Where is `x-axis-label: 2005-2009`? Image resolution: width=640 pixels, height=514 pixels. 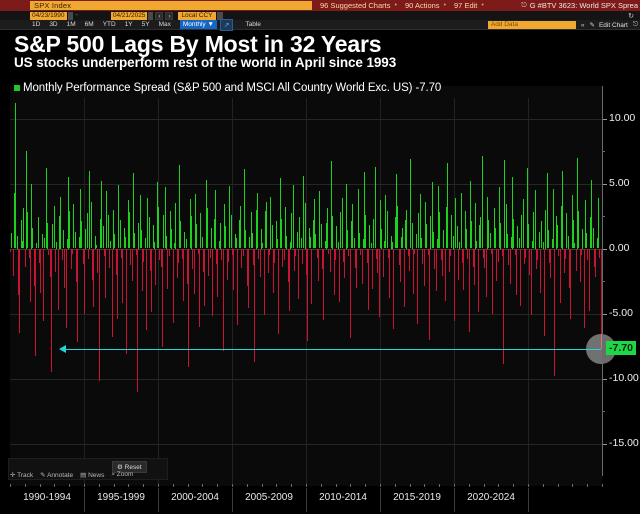 x-axis-label: 2005-2009 is located at coordinates (269, 497).